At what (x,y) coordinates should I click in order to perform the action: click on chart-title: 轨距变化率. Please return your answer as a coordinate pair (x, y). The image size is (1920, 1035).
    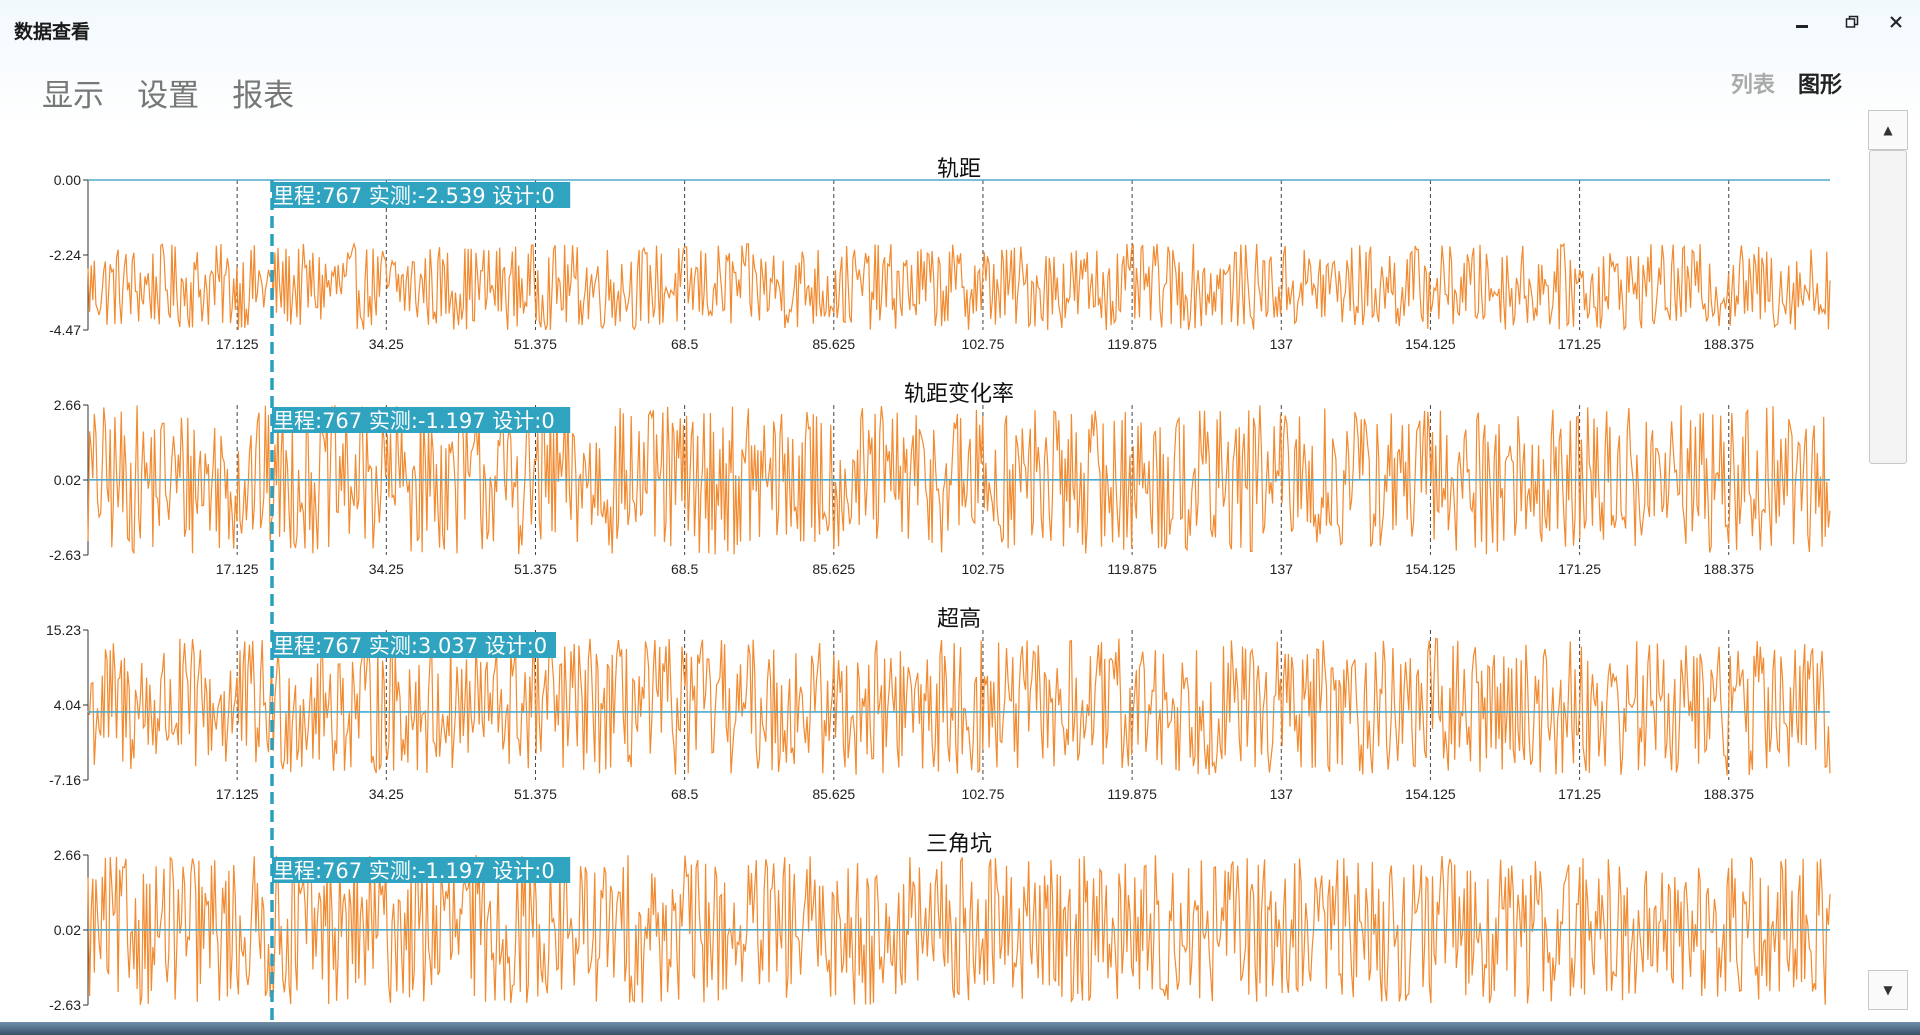
    Looking at the image, I should click on (959, 394).